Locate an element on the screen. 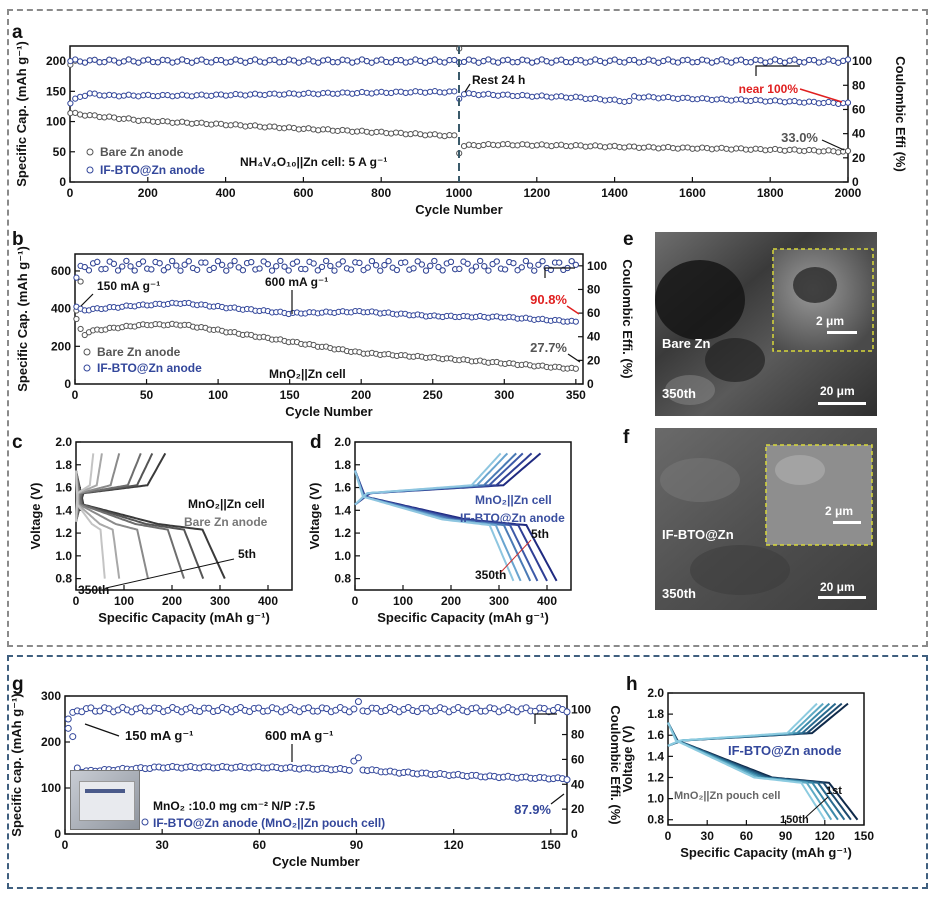 The image size is (935, 897). sem-e-cycle: 350th is located at coordinates (679, 393).